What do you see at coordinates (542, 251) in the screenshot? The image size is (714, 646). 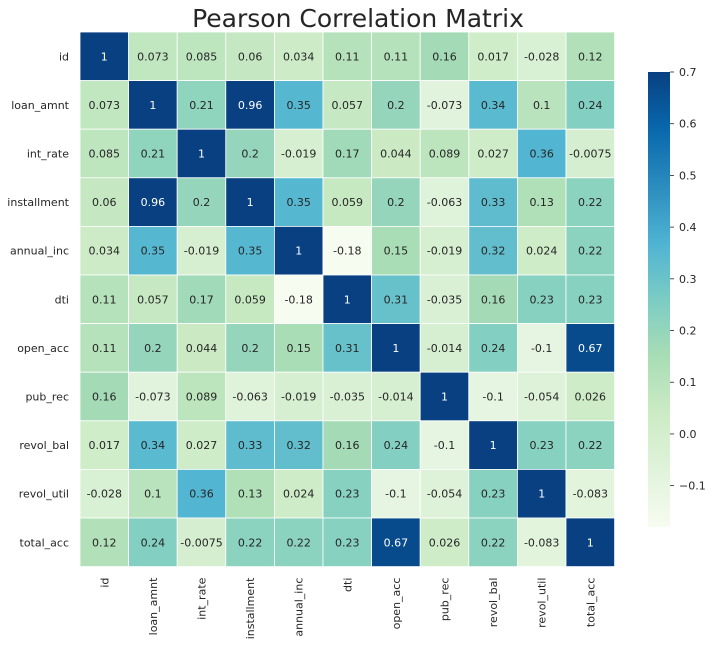 I see `cell-value-label: 0.024` at bounding box center [542, 251].